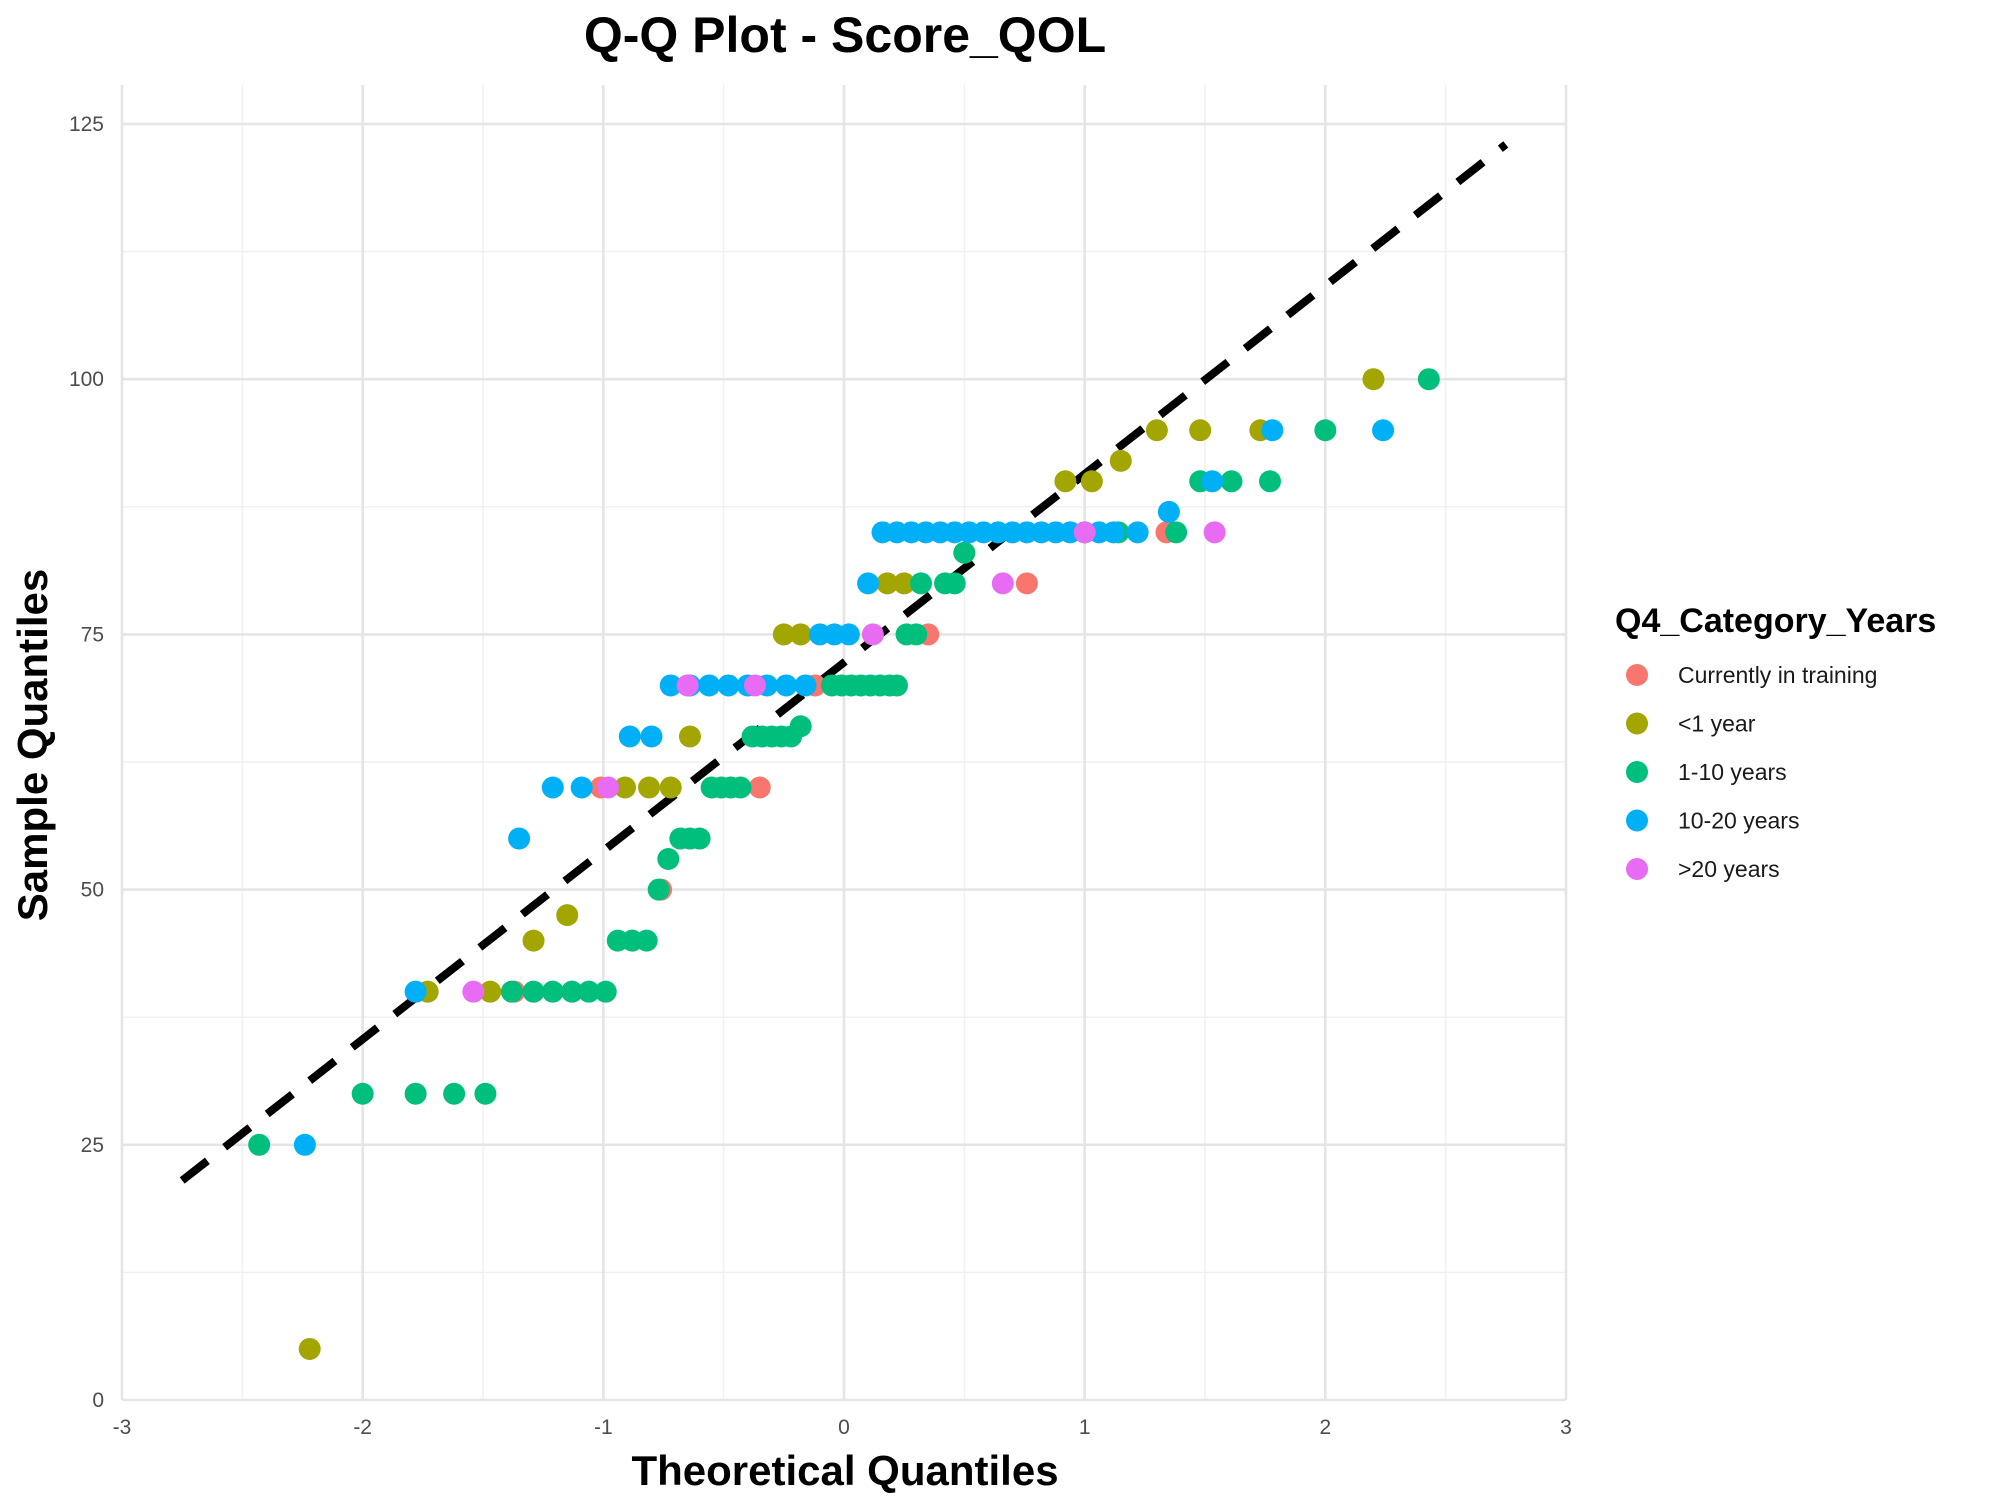 The width and height of the screenshot is (2000, 1500). Describe the element at coordinates (1777, 675) in the screenshot. I see `legend-label: Currently in training` at that location.